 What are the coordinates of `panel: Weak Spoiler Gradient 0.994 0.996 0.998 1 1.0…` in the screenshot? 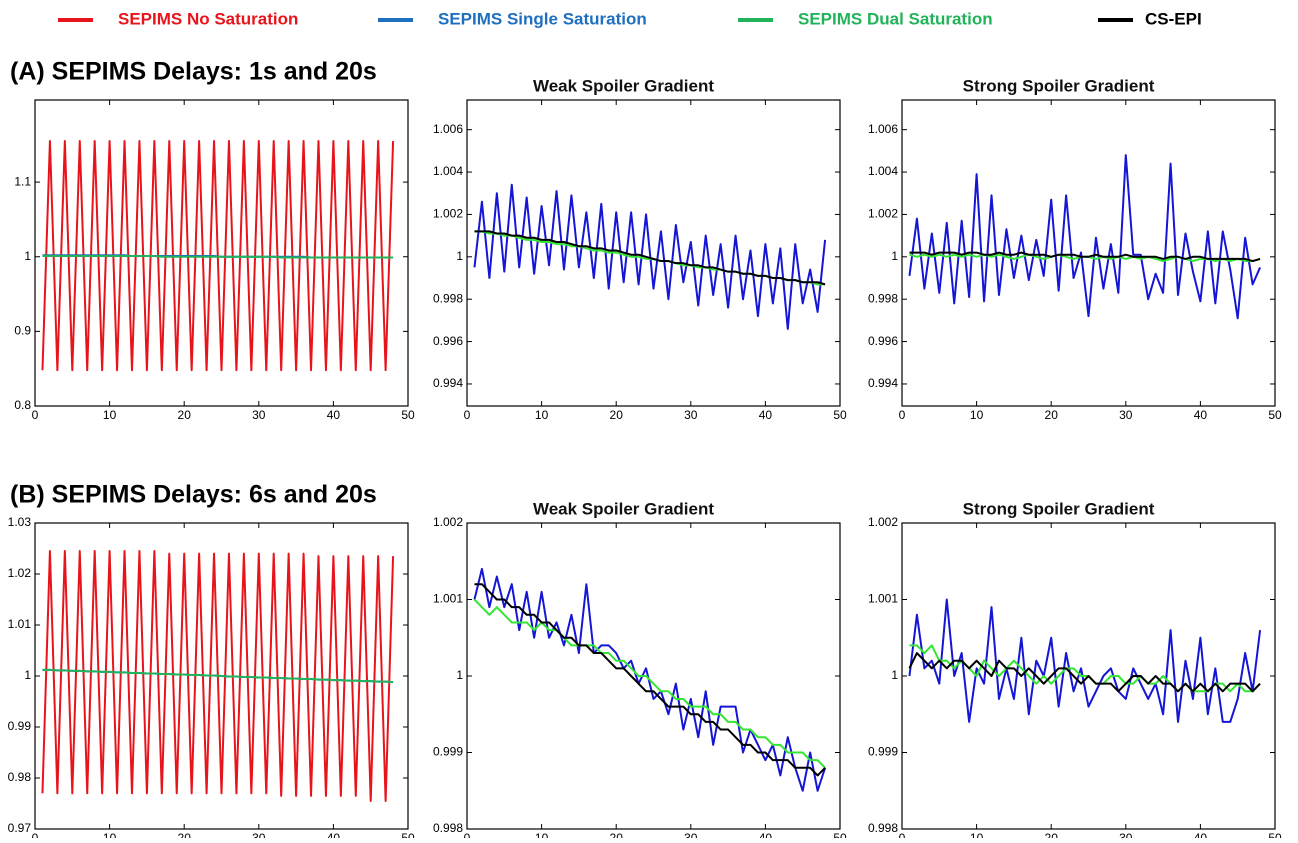 It's located at (640, 249).